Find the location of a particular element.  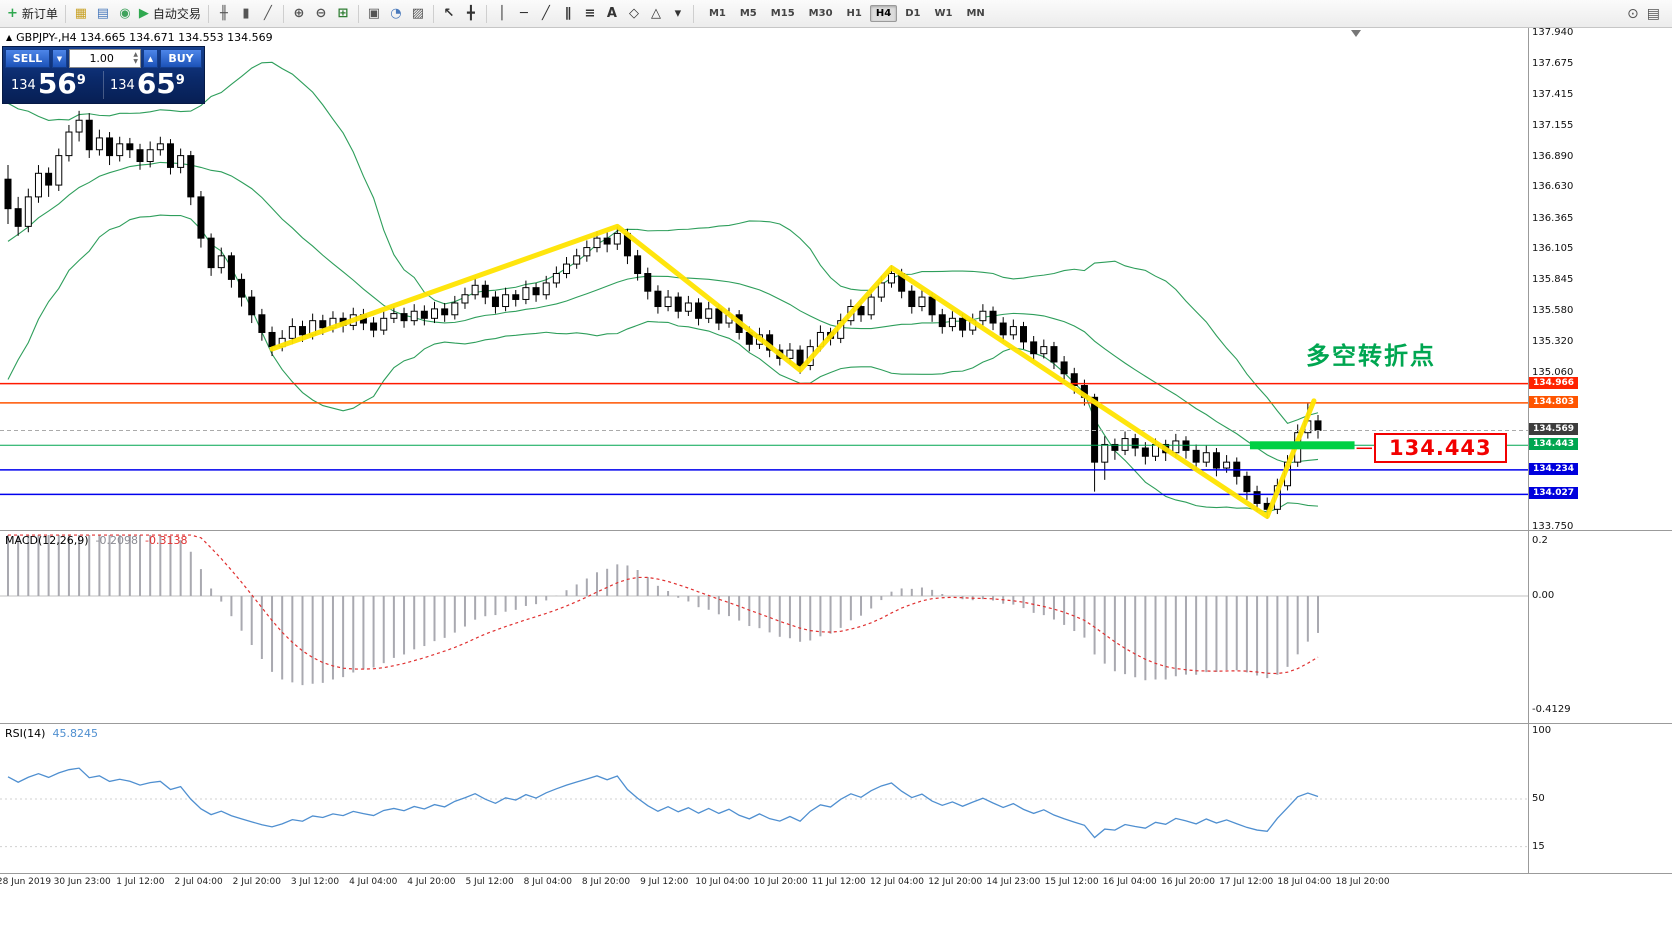

auto-trading-button-label: 自动交易 is located at coordinates (176, 14).